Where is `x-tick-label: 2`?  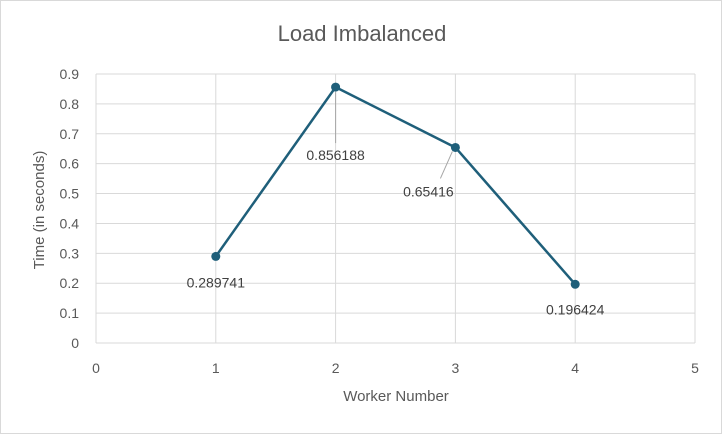 x-tick-label: 2 is located at coordinates (336, 368).